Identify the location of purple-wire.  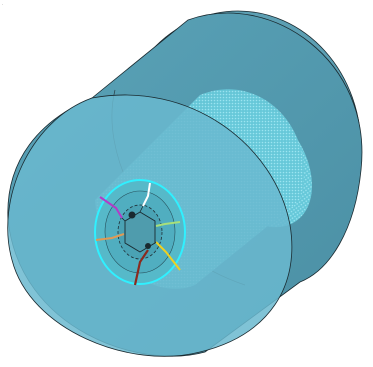
(111, 207).